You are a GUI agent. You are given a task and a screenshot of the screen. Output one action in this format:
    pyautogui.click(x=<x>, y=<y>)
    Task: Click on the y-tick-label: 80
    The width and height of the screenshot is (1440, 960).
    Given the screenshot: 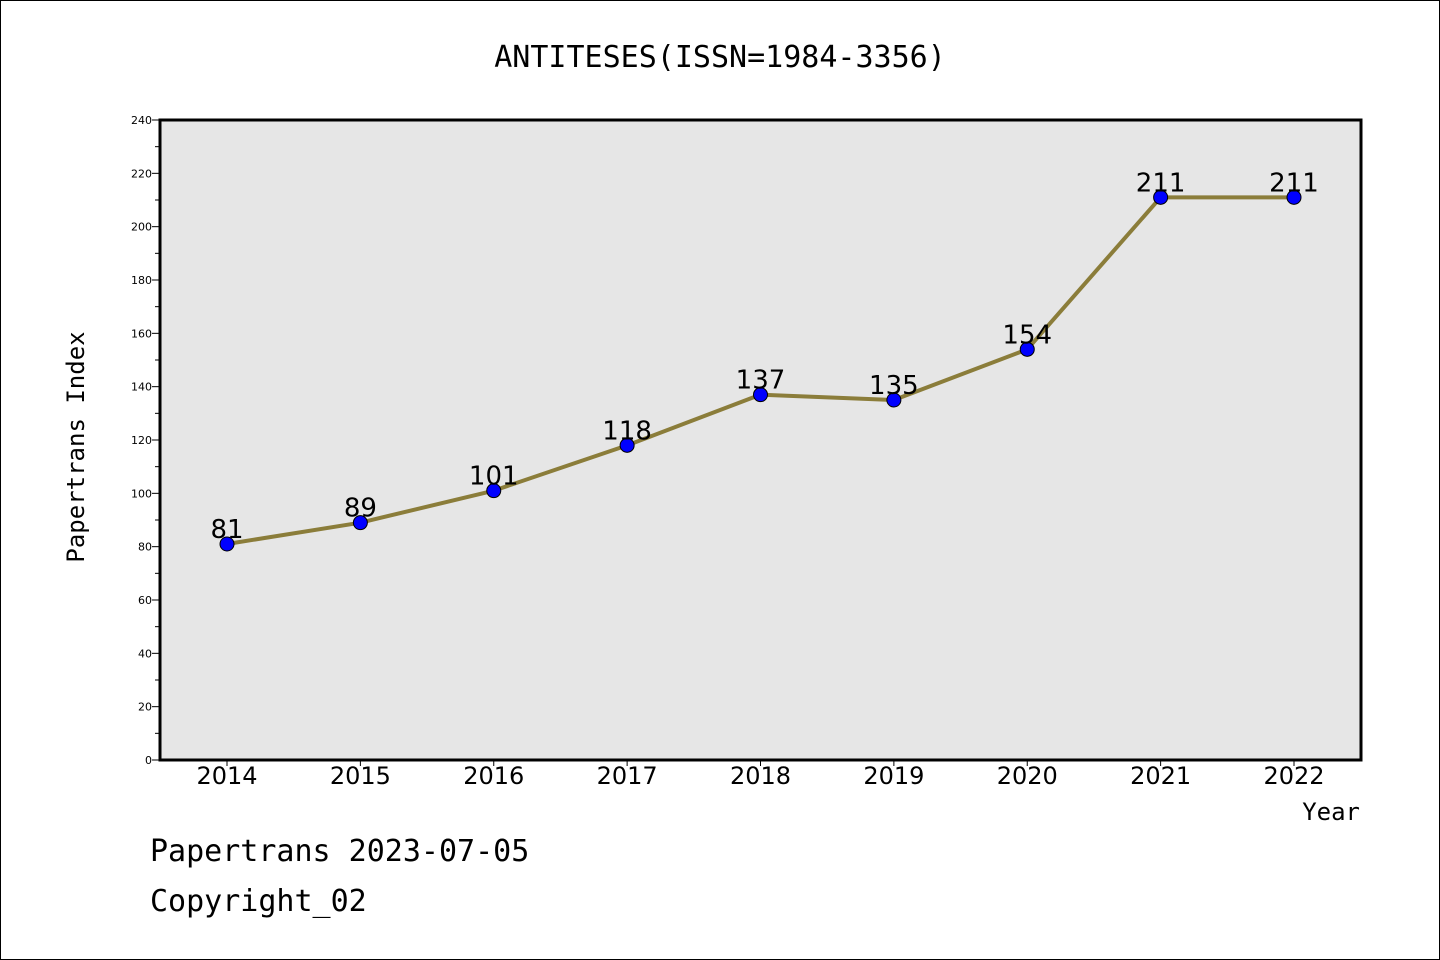 What is the action you would take?
    pyautogui.click(x=145, y=547)
    